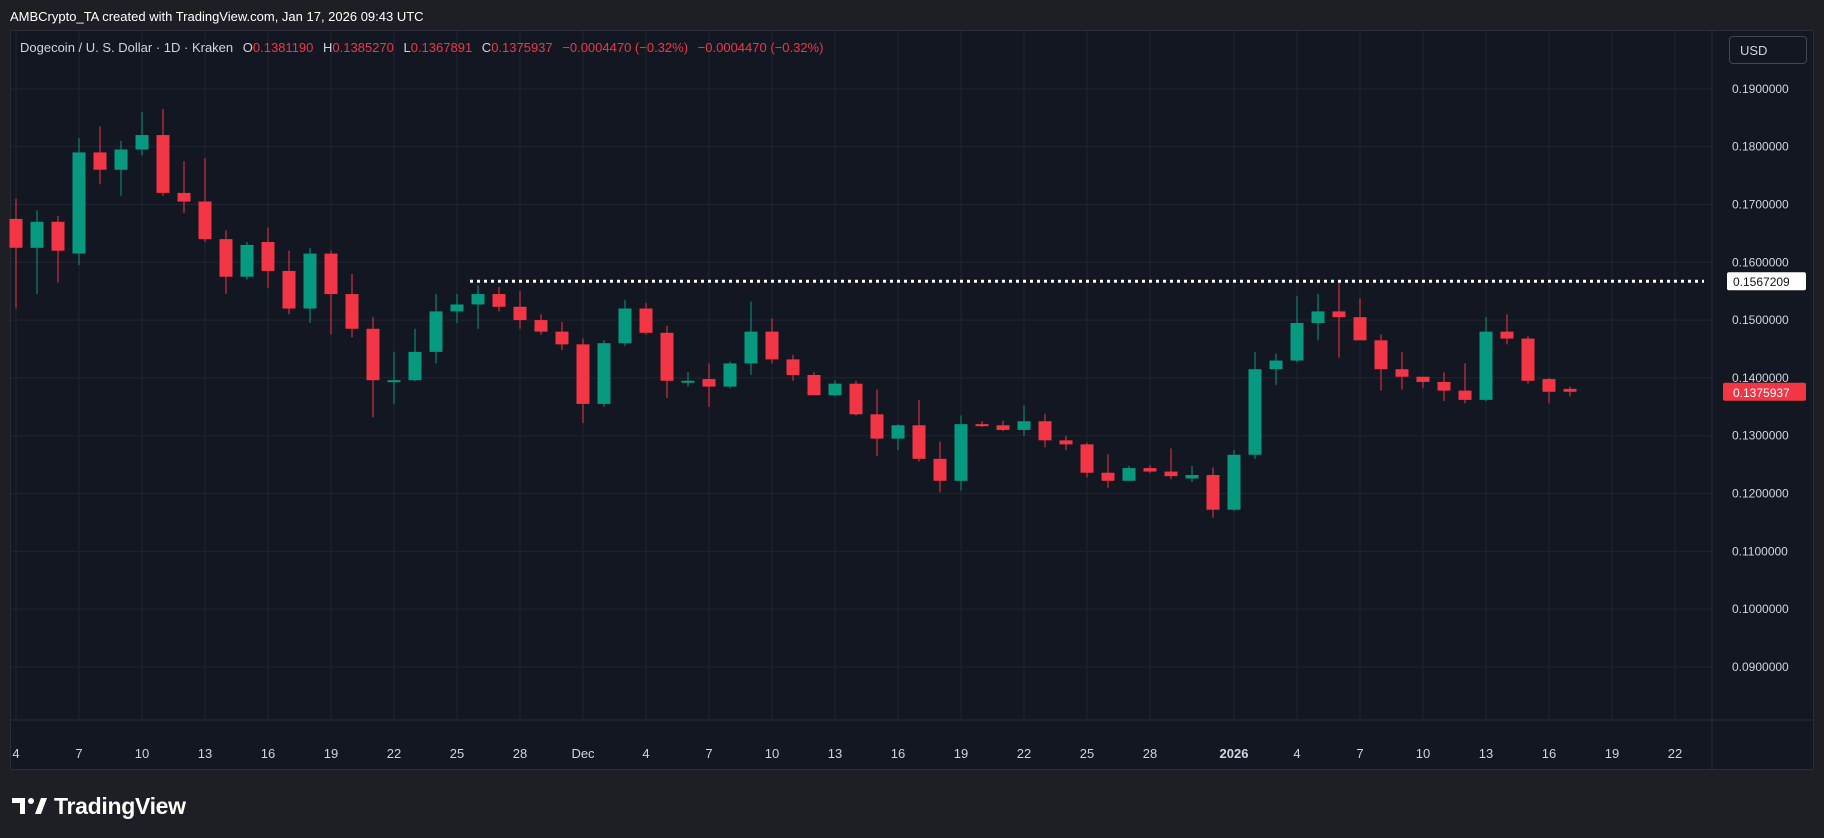 This screenshot has height=838, width=1824. What do you see at coordinates (1760, 494) in the screenshot?
I see `price-tick-label: 0.1200000` at bounding box center [1760, 494].